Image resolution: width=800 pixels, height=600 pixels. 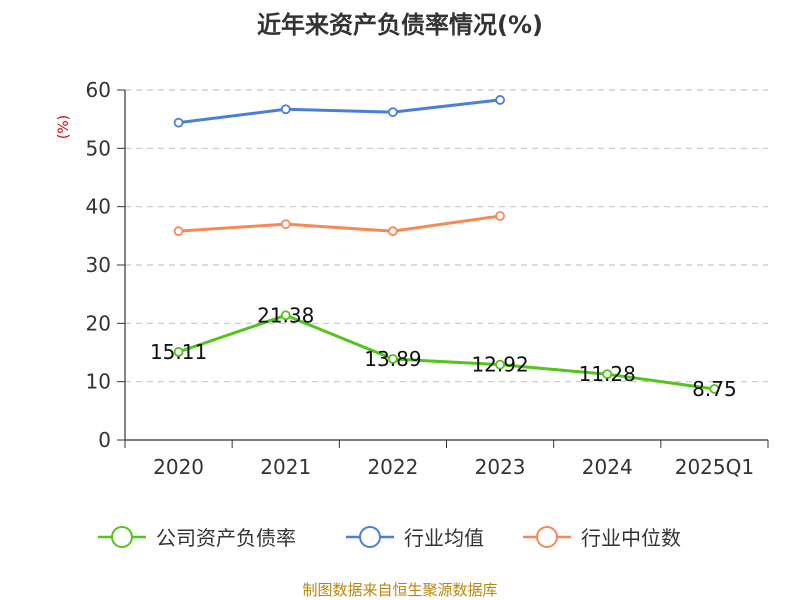 What do you see at coordinates (607, 467) in the screenshot?
I see `x-tick-label: 2024` at bounding box center [607, 467].